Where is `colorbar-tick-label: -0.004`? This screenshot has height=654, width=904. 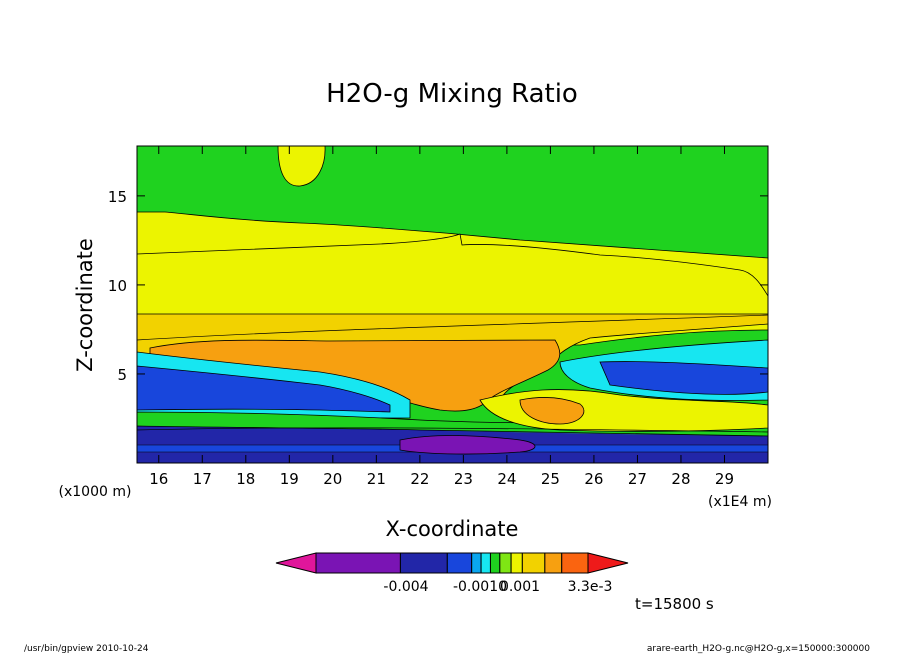 colorbar-tick-label: -0.004 is located at coordinates (405, 587).